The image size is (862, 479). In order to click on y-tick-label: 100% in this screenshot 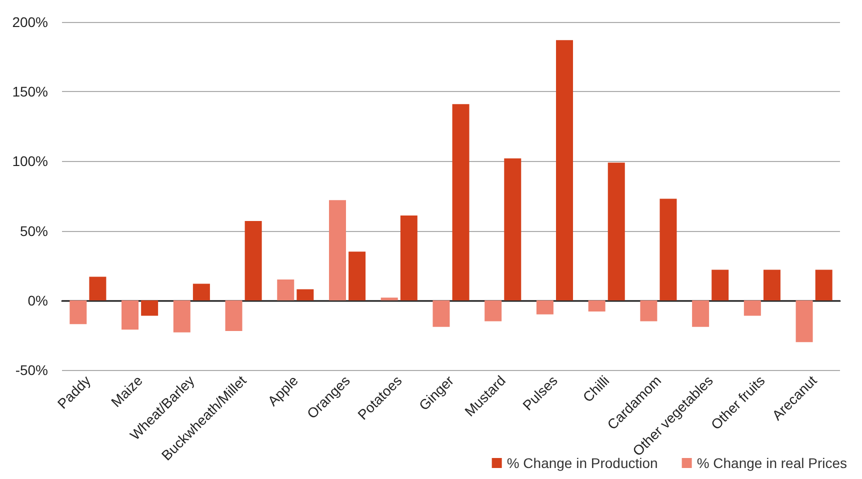, I will do `click(30, 161)`.